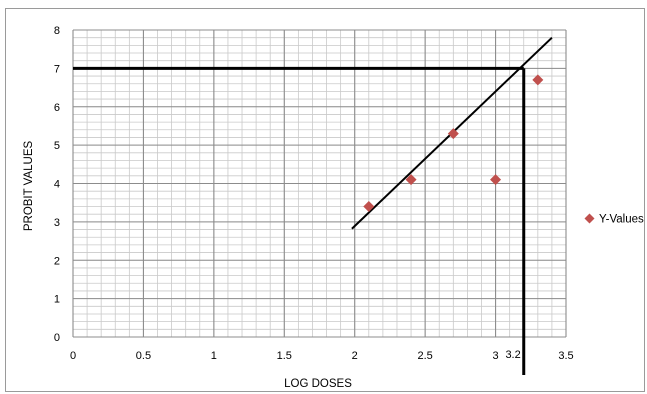  I want to click on legend: Y-Values, so click(614, 219).